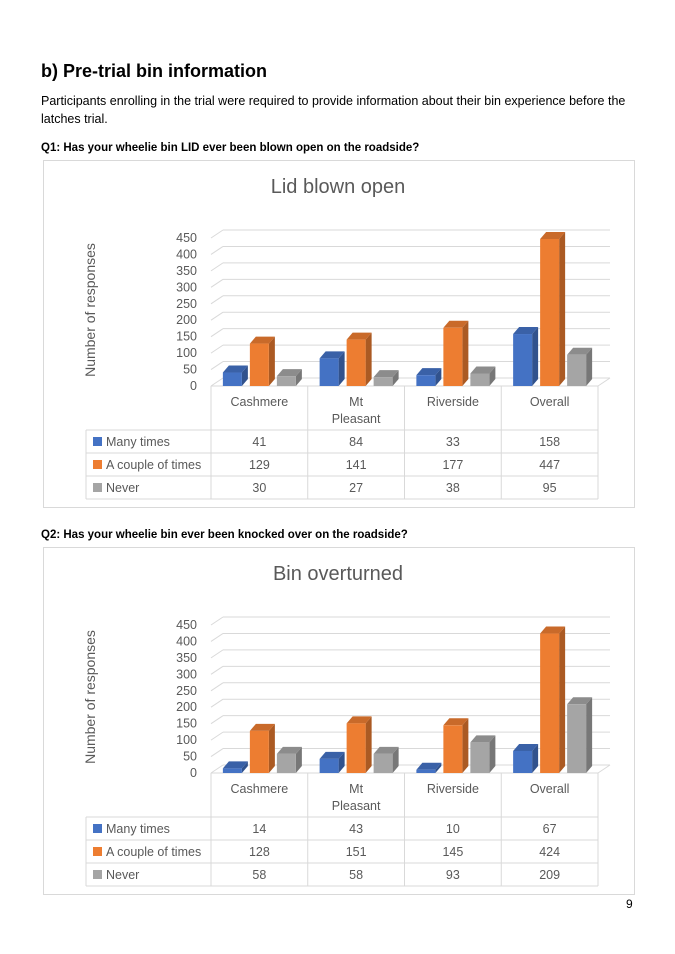 The width and height of the screenshot is (675, 954). Describe the element at coordinates (356, 806) in the screenshot. I see `category-label-cont: Pleasant` at that location.